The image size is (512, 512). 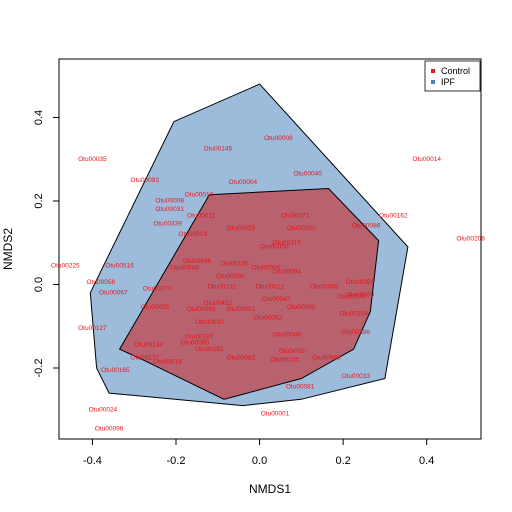 I want to click on y-tick-label: 0.4, so click(x=39, y=117).